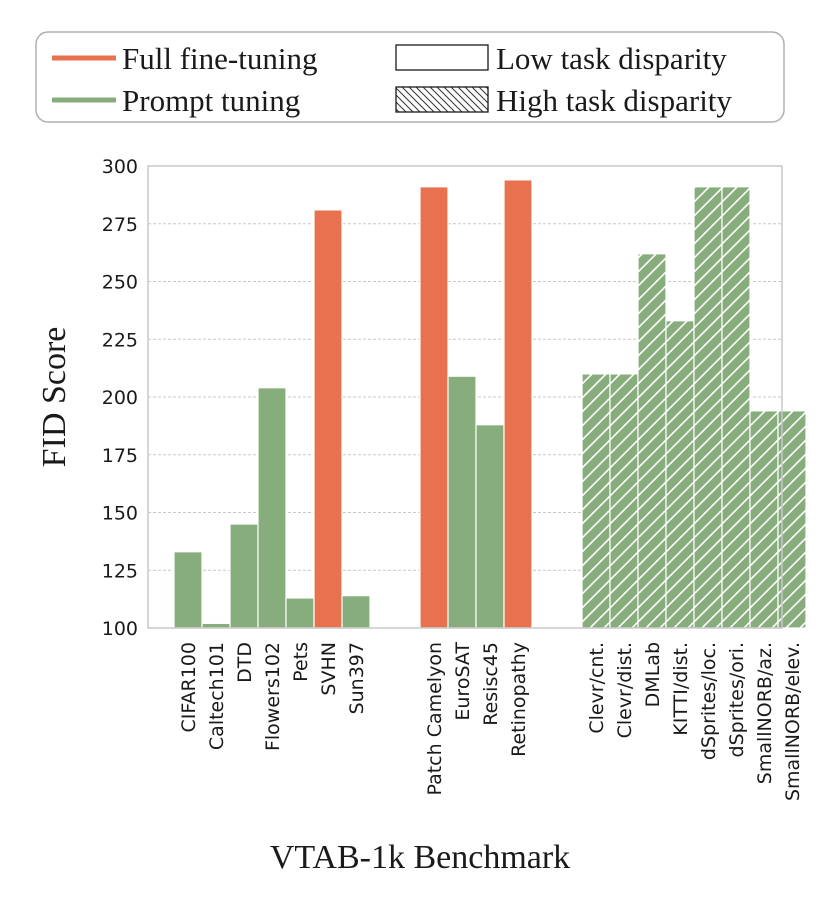  What do you see at coordinates (120, 283) in the screenshot?
I see `y-tick-label: 250` at bounding box center [120, 283].